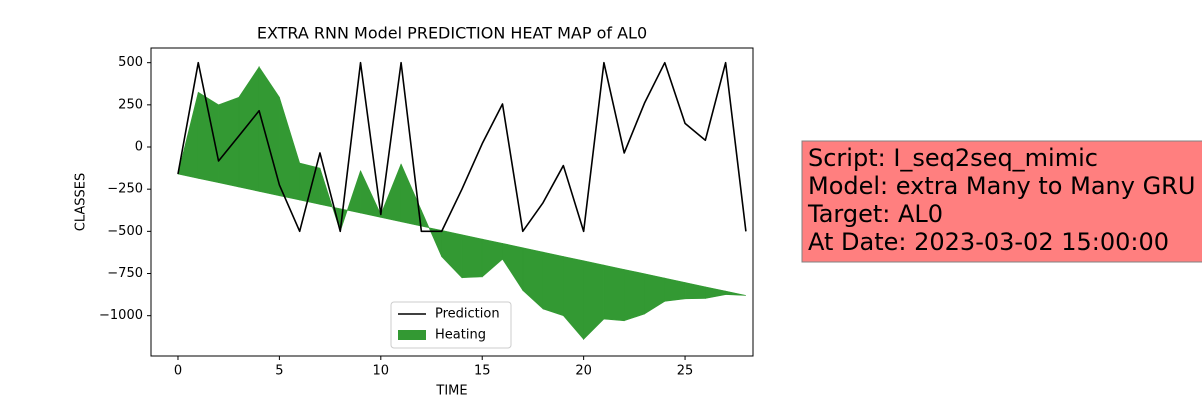 Image resolution: width=1202 pixels, height=400 pixels. What do you see at coordinates (1001, 186) in the screenshot?
I see `annotation-line: Model: extra Many to Many GRU` at bounding box center [1001, 186].